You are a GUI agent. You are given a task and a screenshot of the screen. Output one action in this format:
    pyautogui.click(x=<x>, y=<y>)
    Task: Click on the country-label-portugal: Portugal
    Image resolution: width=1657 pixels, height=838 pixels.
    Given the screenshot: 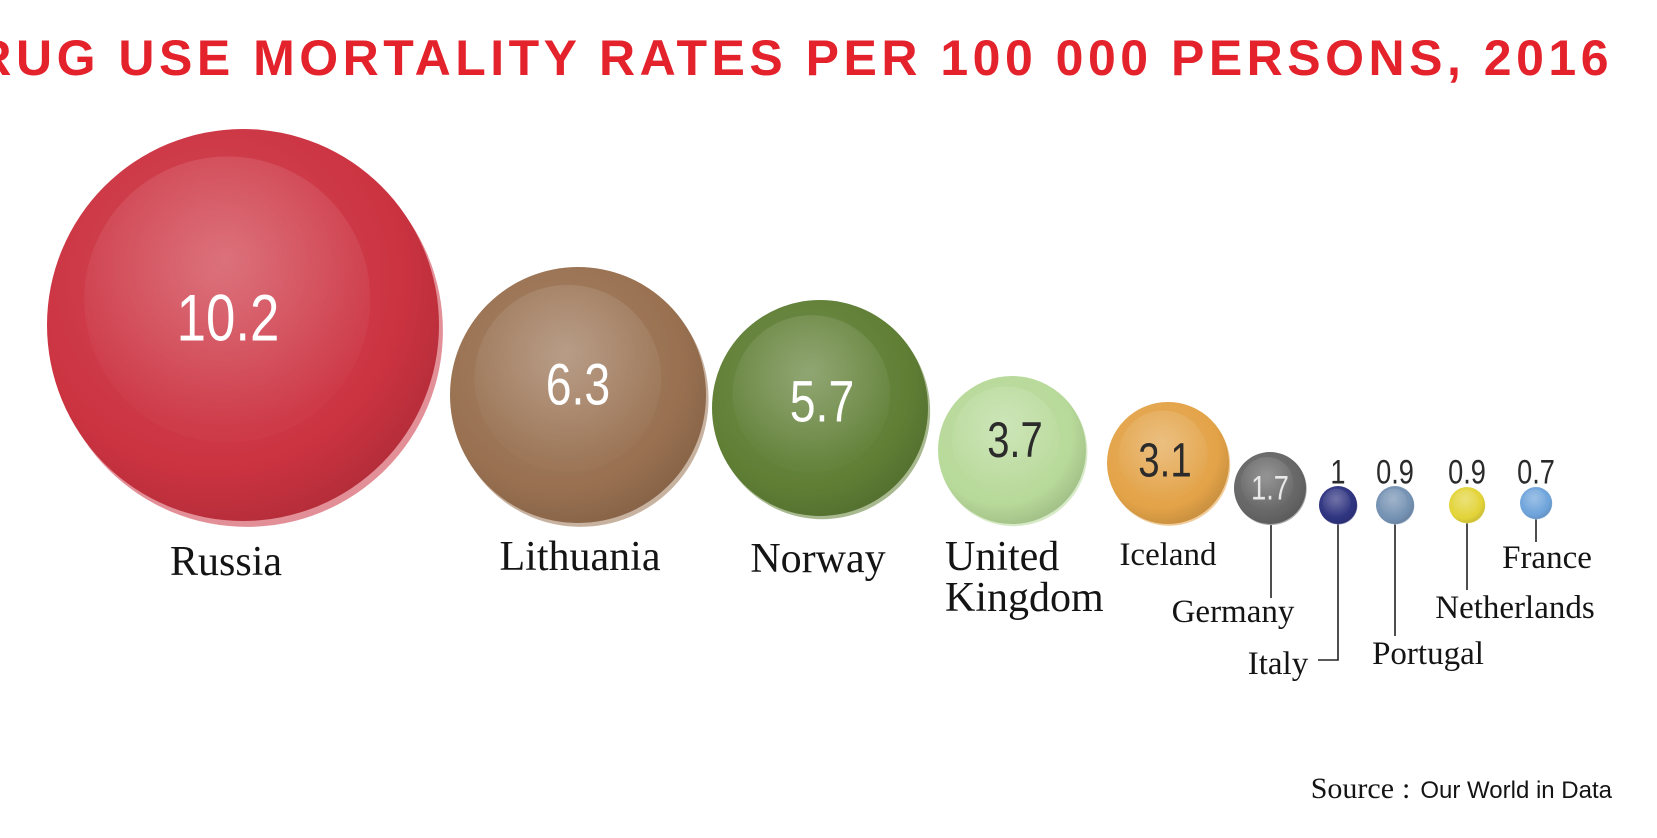 What is the action you would take?
    pyautogui.click(x=1428, y=654)
    